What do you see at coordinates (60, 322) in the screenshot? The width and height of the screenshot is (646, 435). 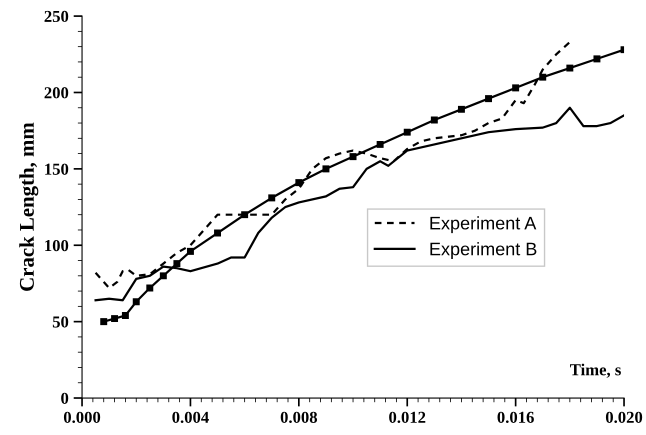 I see `y-tick-label: 50` at bounding box center [60, 322].